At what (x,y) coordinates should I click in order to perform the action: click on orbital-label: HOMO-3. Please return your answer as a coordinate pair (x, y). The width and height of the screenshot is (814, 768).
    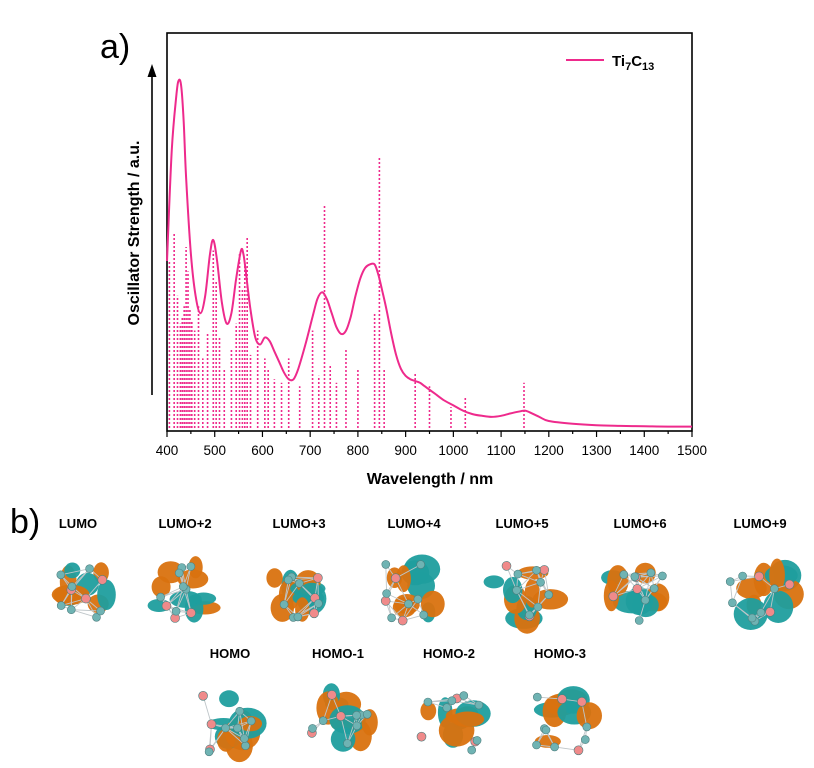
    Looking at the image, I should click on (560, 653).